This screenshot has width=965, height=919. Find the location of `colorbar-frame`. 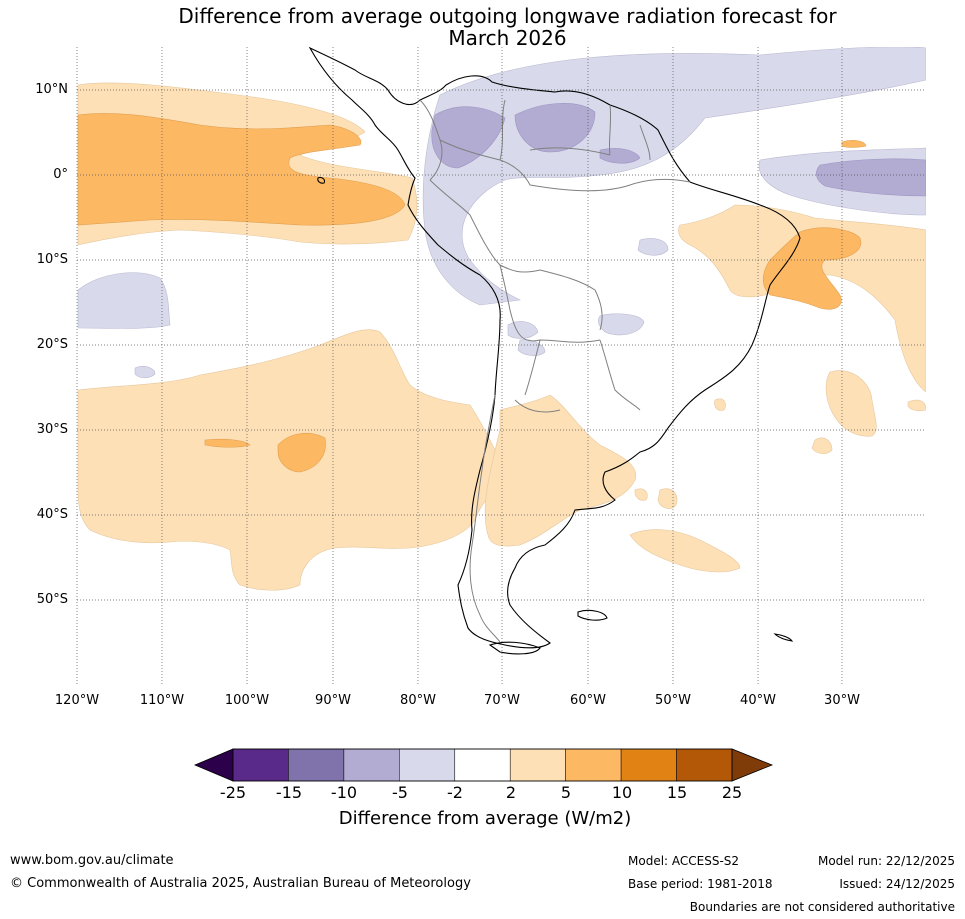

colorbar-frame is located at coordinates (482, 765).